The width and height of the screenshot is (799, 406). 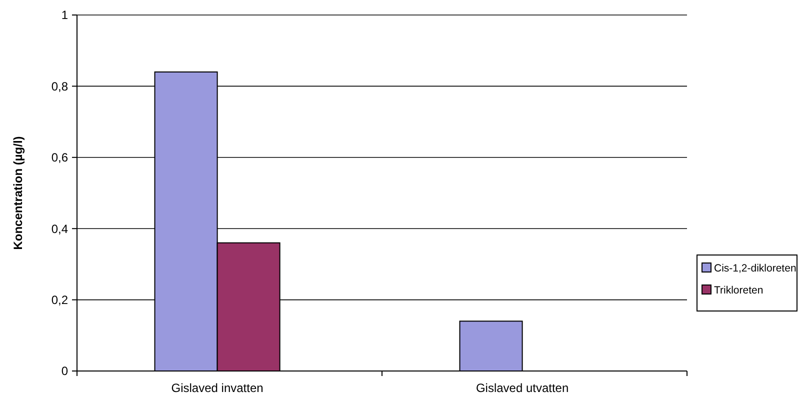 What do you see at coordinates (522, 388) in the screenshot?
I see `x-tick-label: Gislaved utvatten` at bounding box center [522, 388].